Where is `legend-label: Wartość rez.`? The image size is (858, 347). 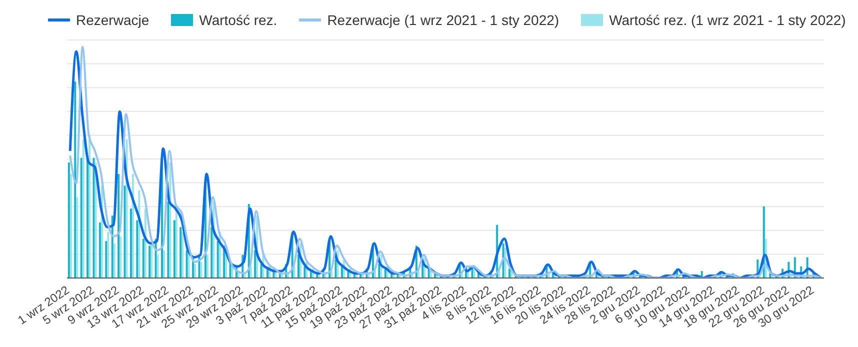 legend-label: Wartość rez. is located at coordinates (238, 20).